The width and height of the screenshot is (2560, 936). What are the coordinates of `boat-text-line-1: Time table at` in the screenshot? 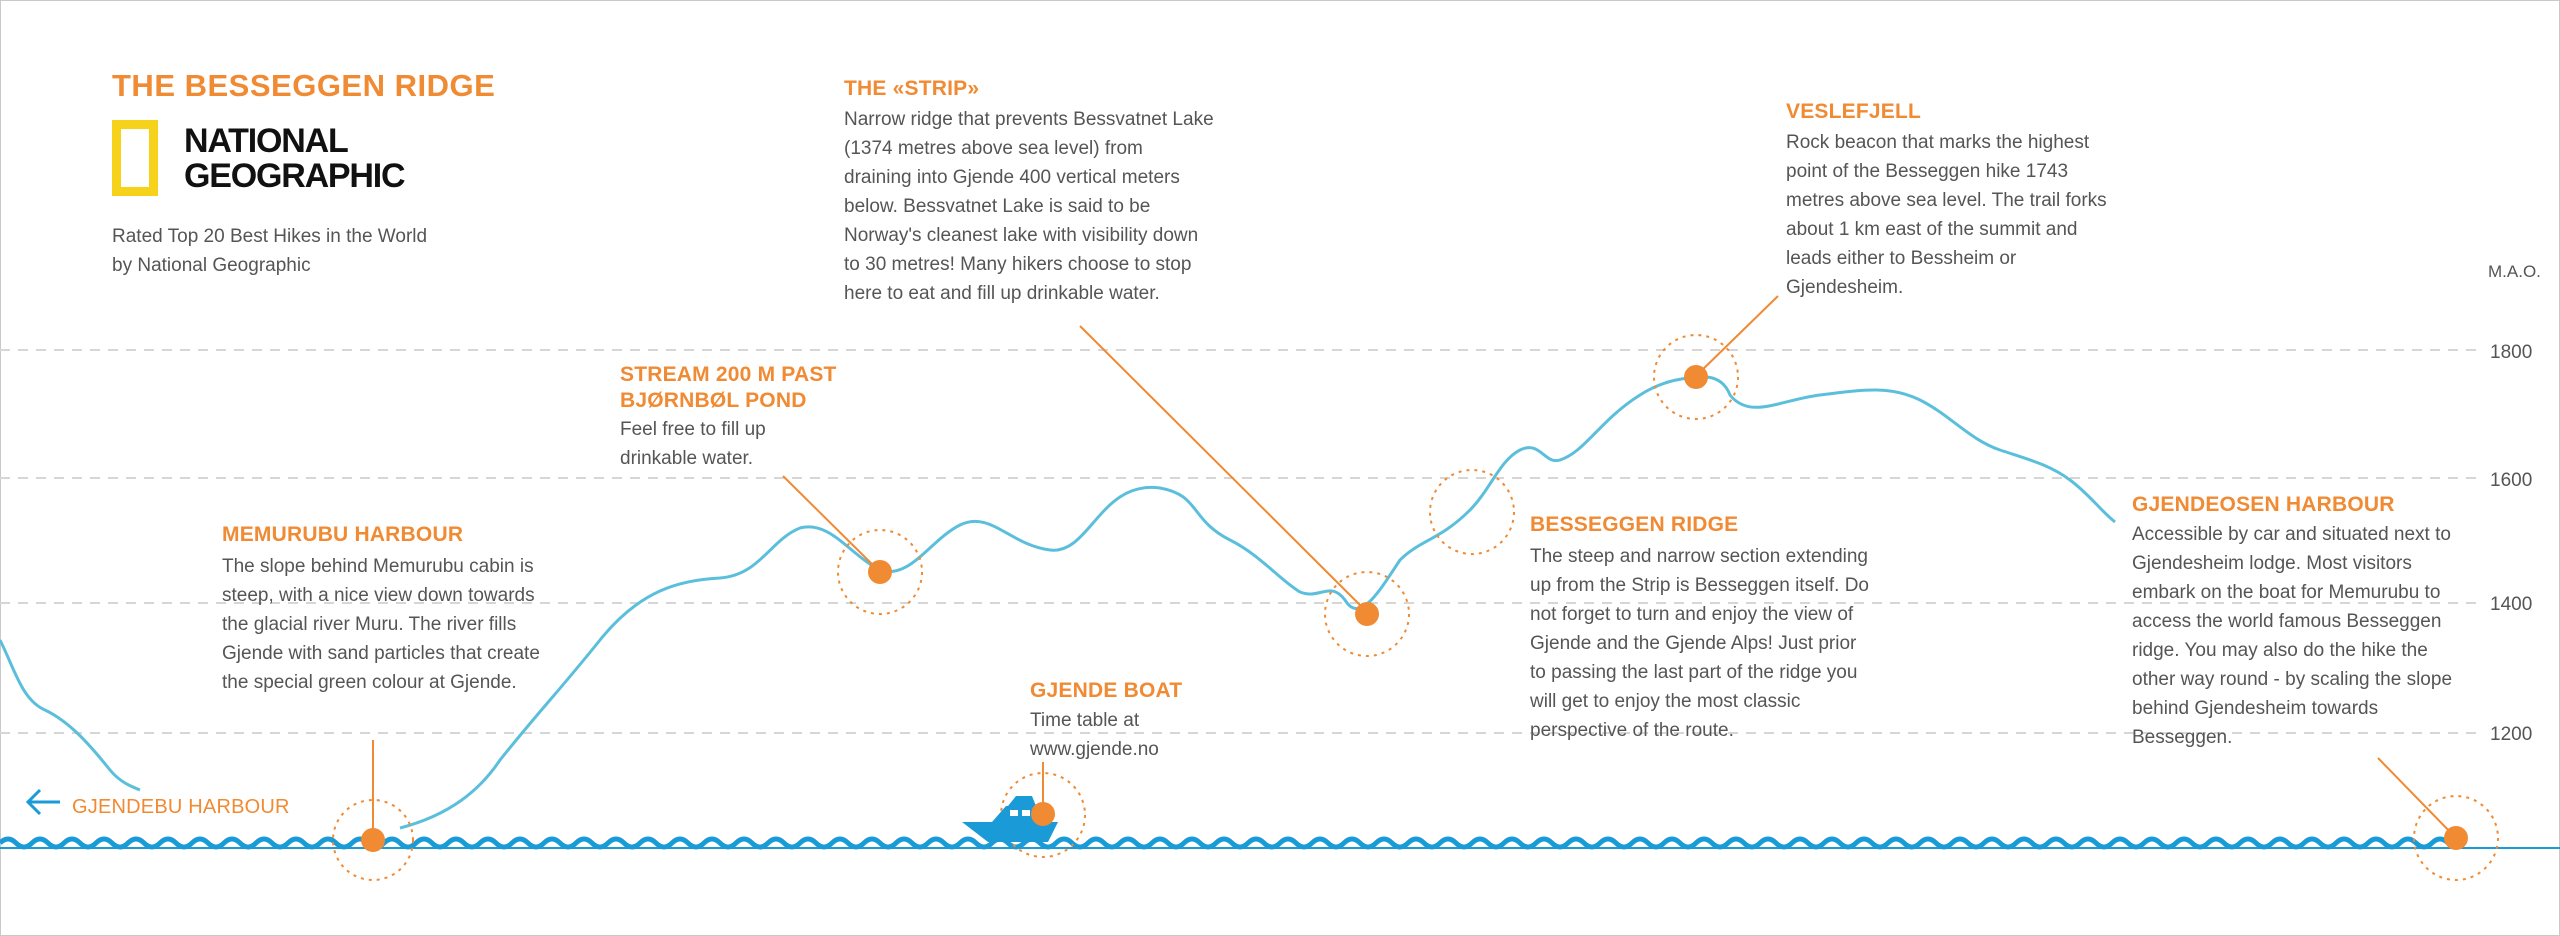 It's located at (1085, 720).